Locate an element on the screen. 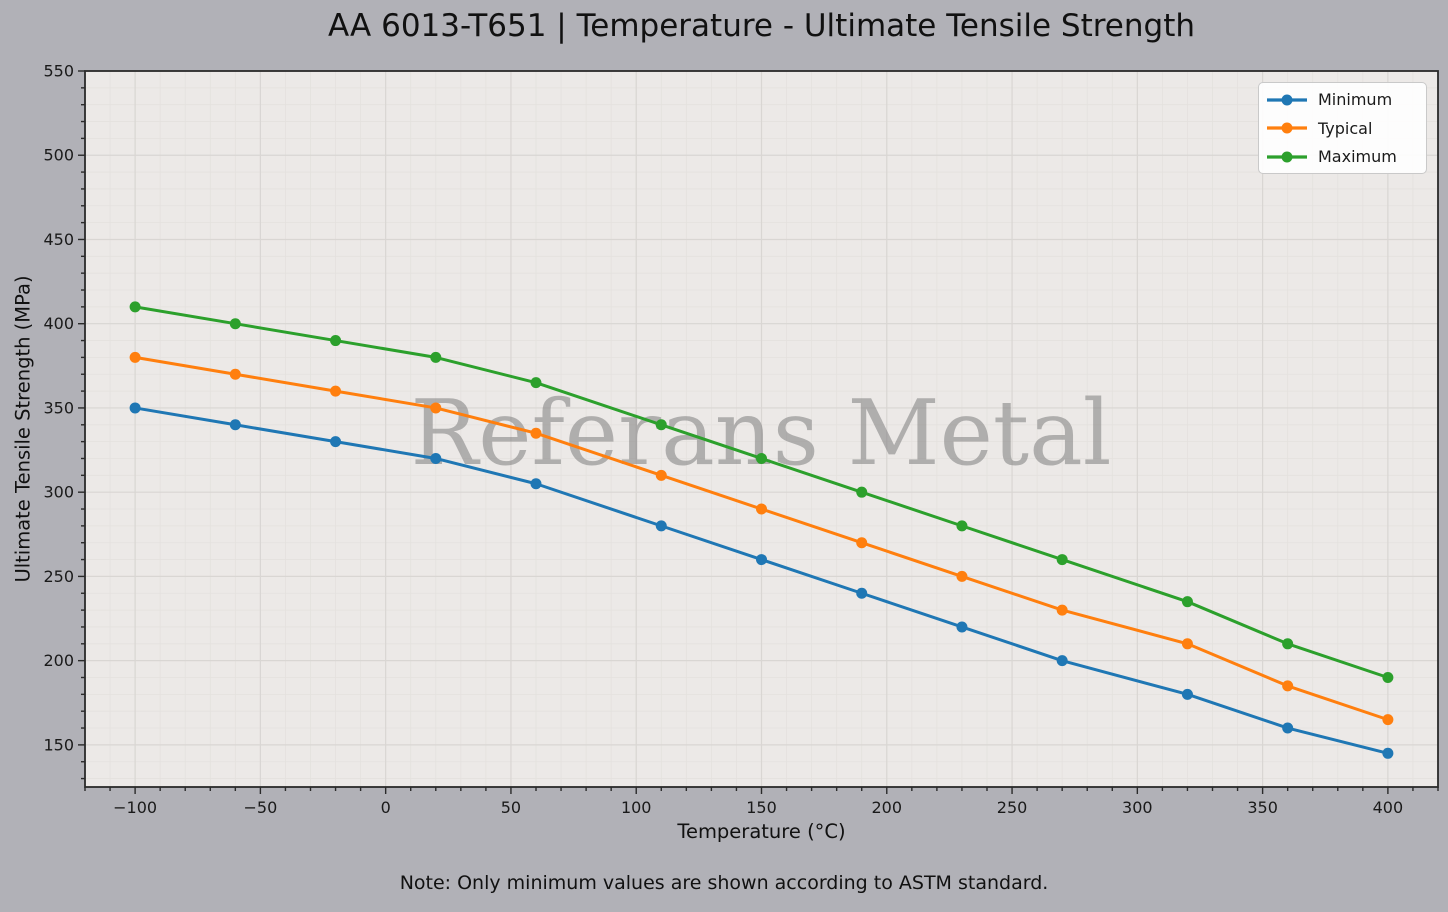 The width and height of the screenshot is (1448, 912). y-tick-label: 350 is located at coordinates (58, 407).